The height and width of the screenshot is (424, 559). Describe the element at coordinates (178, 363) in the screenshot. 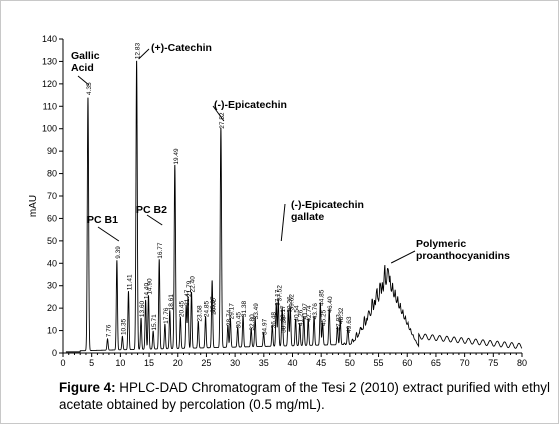

I see `x-tick-label: 20` at that location.